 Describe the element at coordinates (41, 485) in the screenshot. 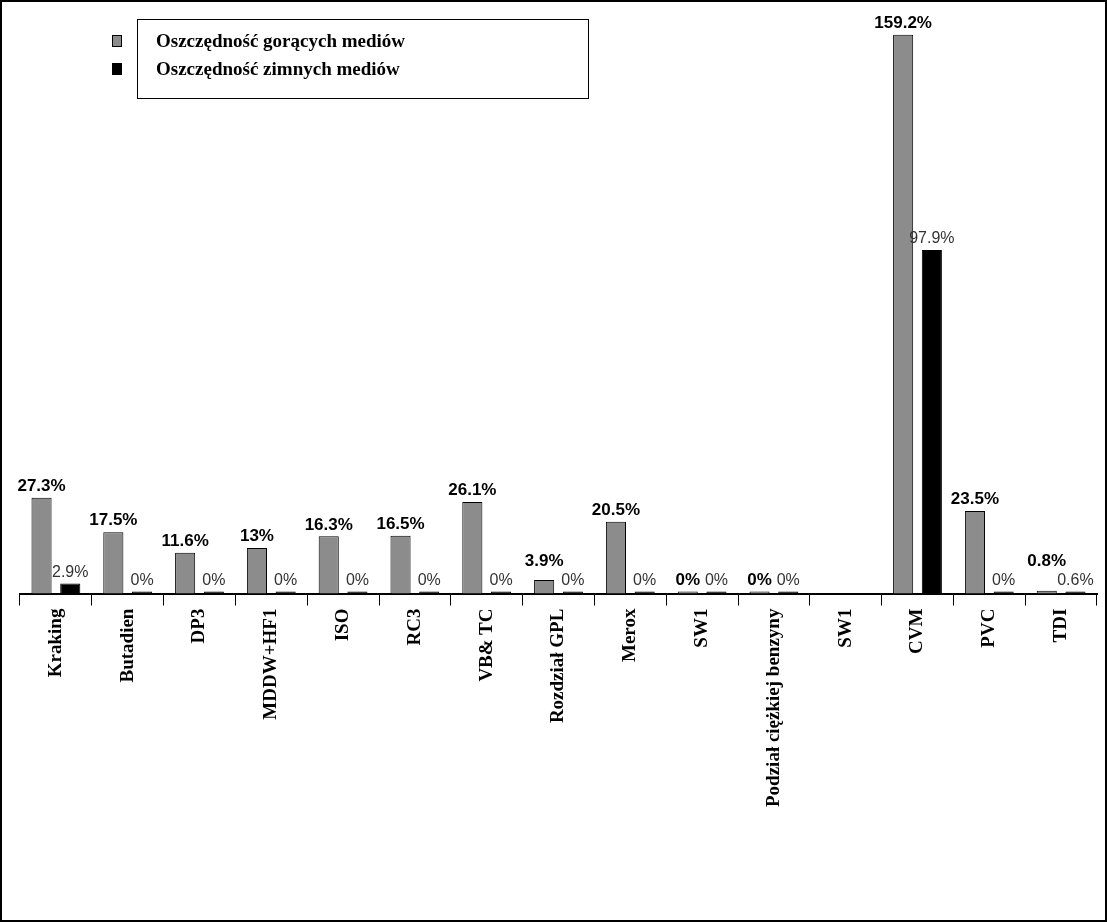

I see `data-label: 27.3%` at that location.